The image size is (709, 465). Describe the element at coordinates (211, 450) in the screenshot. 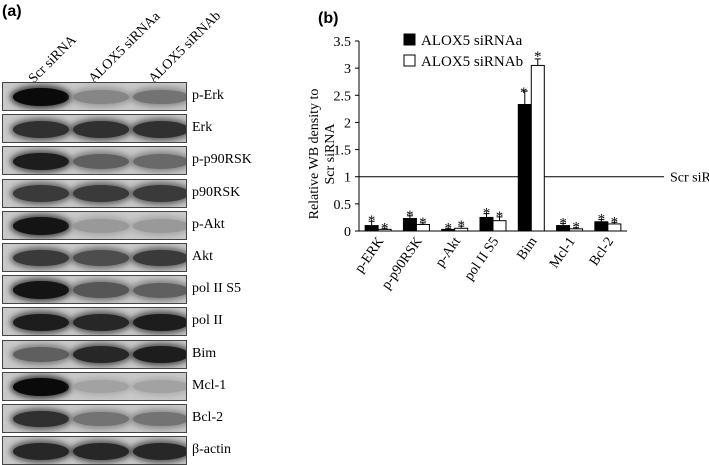

I see `blot-label: β-actin` at that location.